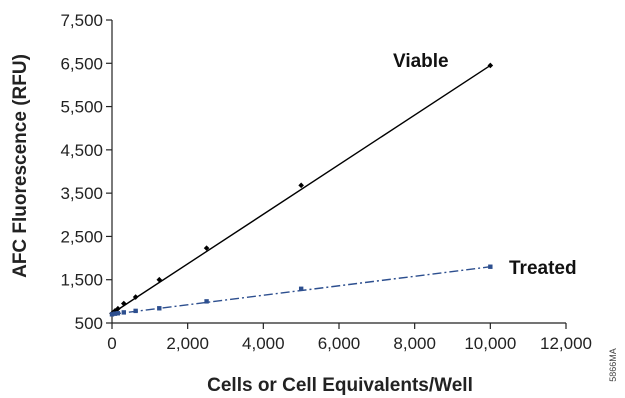 The height and width of the screenshot is (398, 625). I want to click on y-tick-label: 1,500, so click(81, 280).